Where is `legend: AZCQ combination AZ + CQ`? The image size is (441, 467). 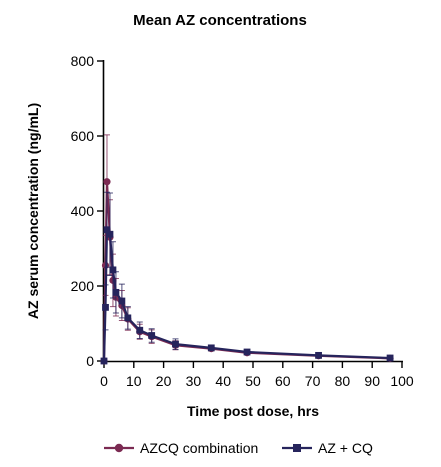
legend: AZCQ combination AZ + CQ is located at coordinates (238, 448).